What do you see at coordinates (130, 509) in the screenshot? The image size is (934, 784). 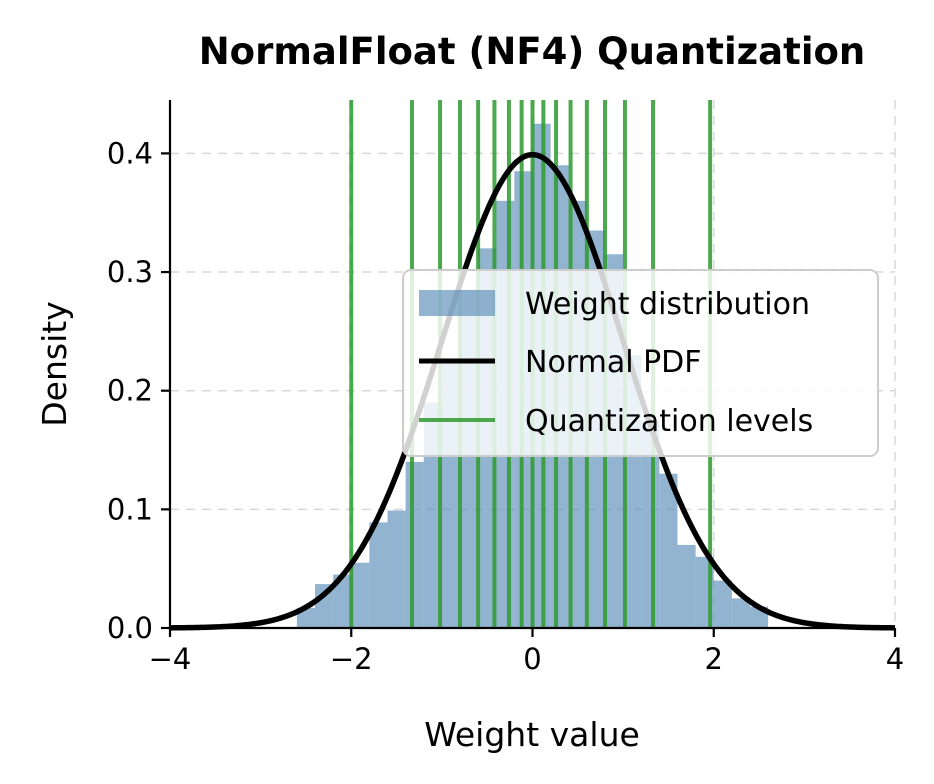 I see `y-tick-label: 0.1` at bounding box center [130, 509].